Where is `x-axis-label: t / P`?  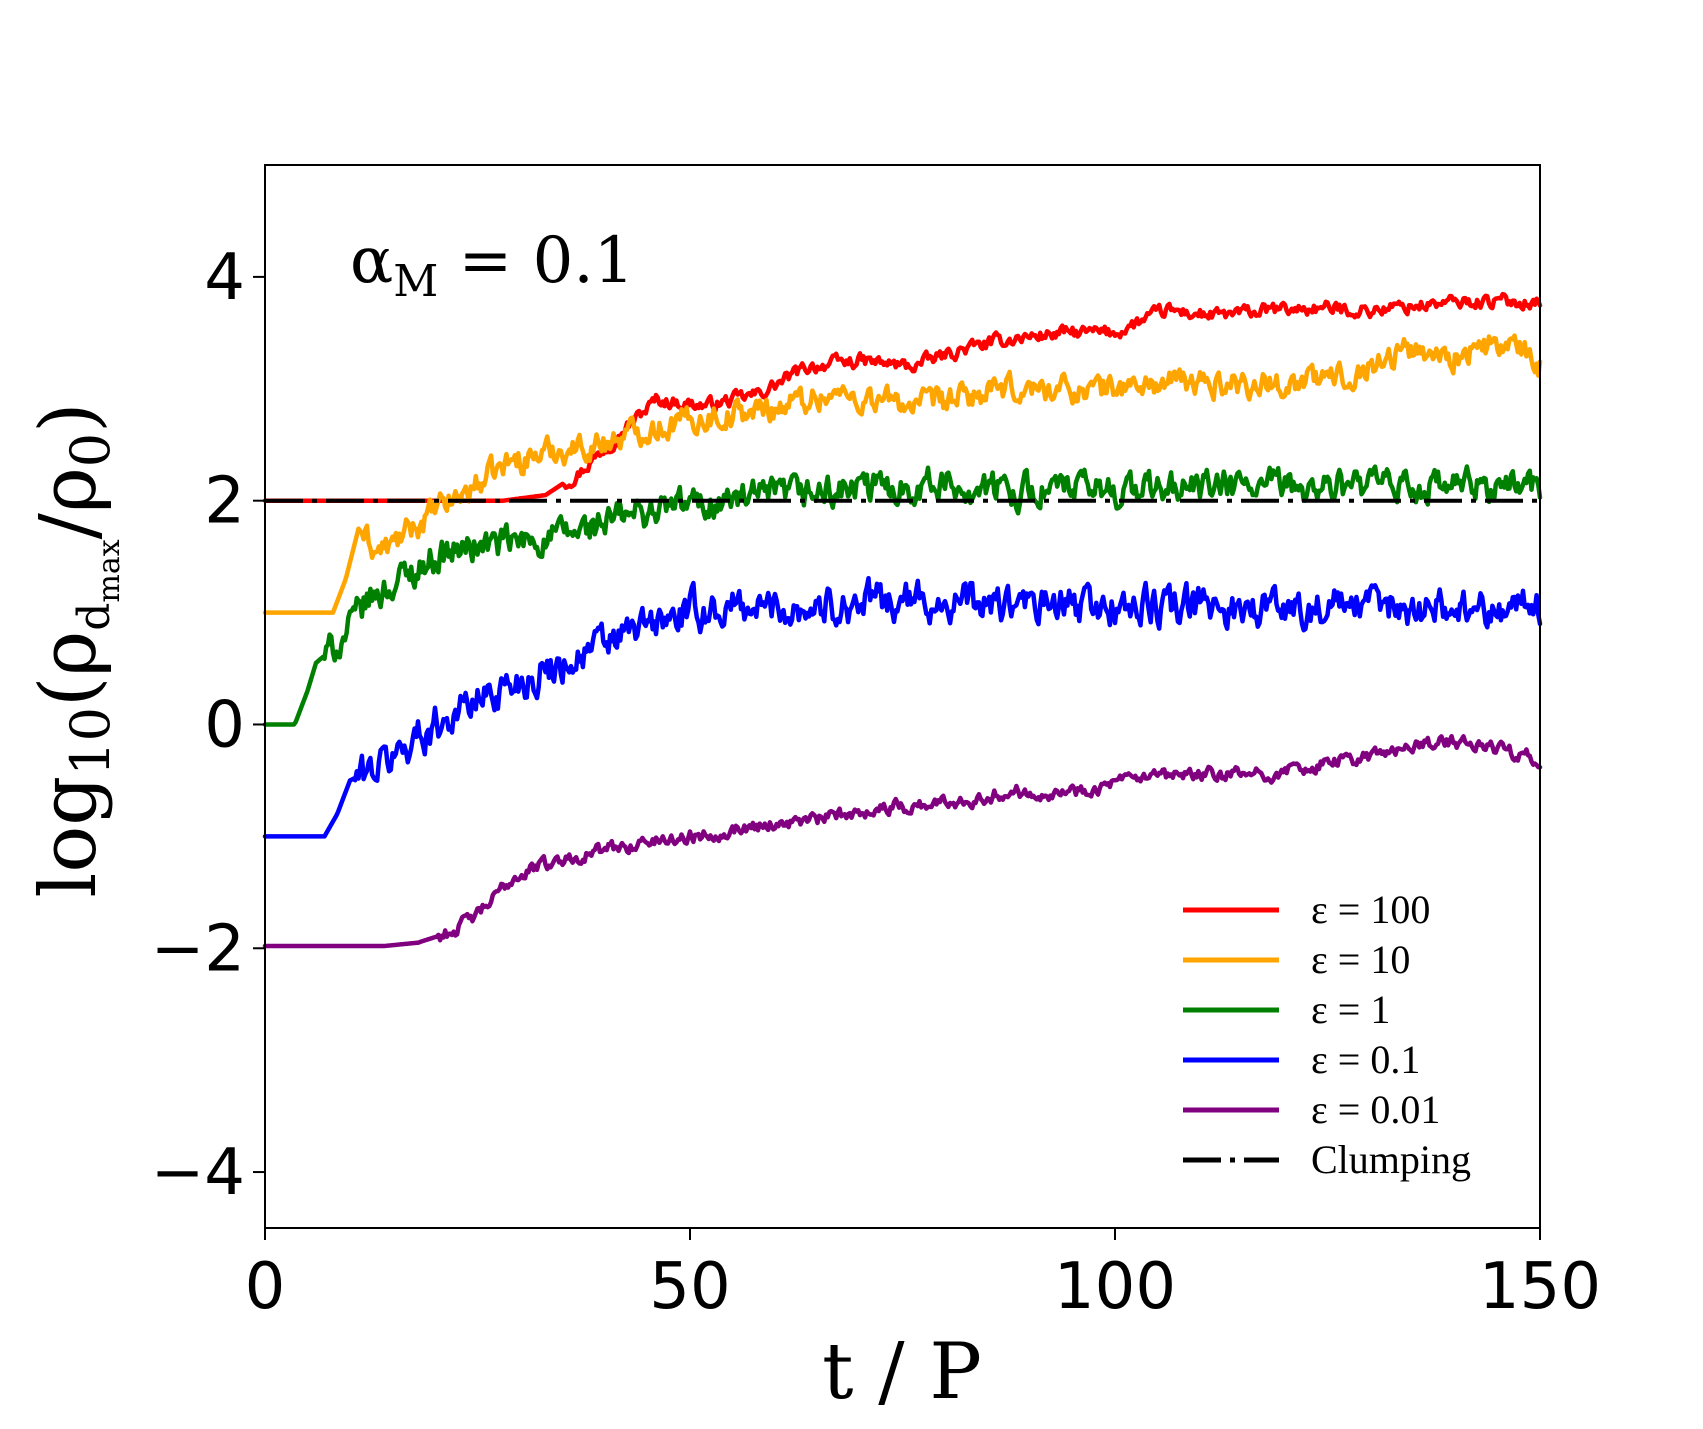 x-axis-label: t / P is located at coordinates (902, 1372).